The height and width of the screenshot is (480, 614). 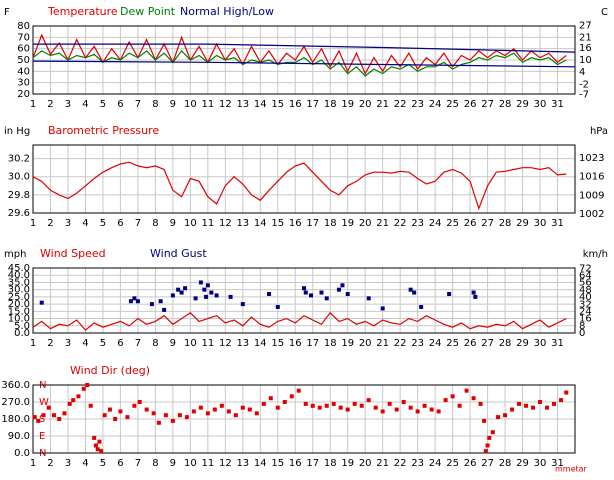 What do you see at coordinates (207, 104) in the screenshot?
I see `x-tick-label: 11` at bounding box center [207, 104].